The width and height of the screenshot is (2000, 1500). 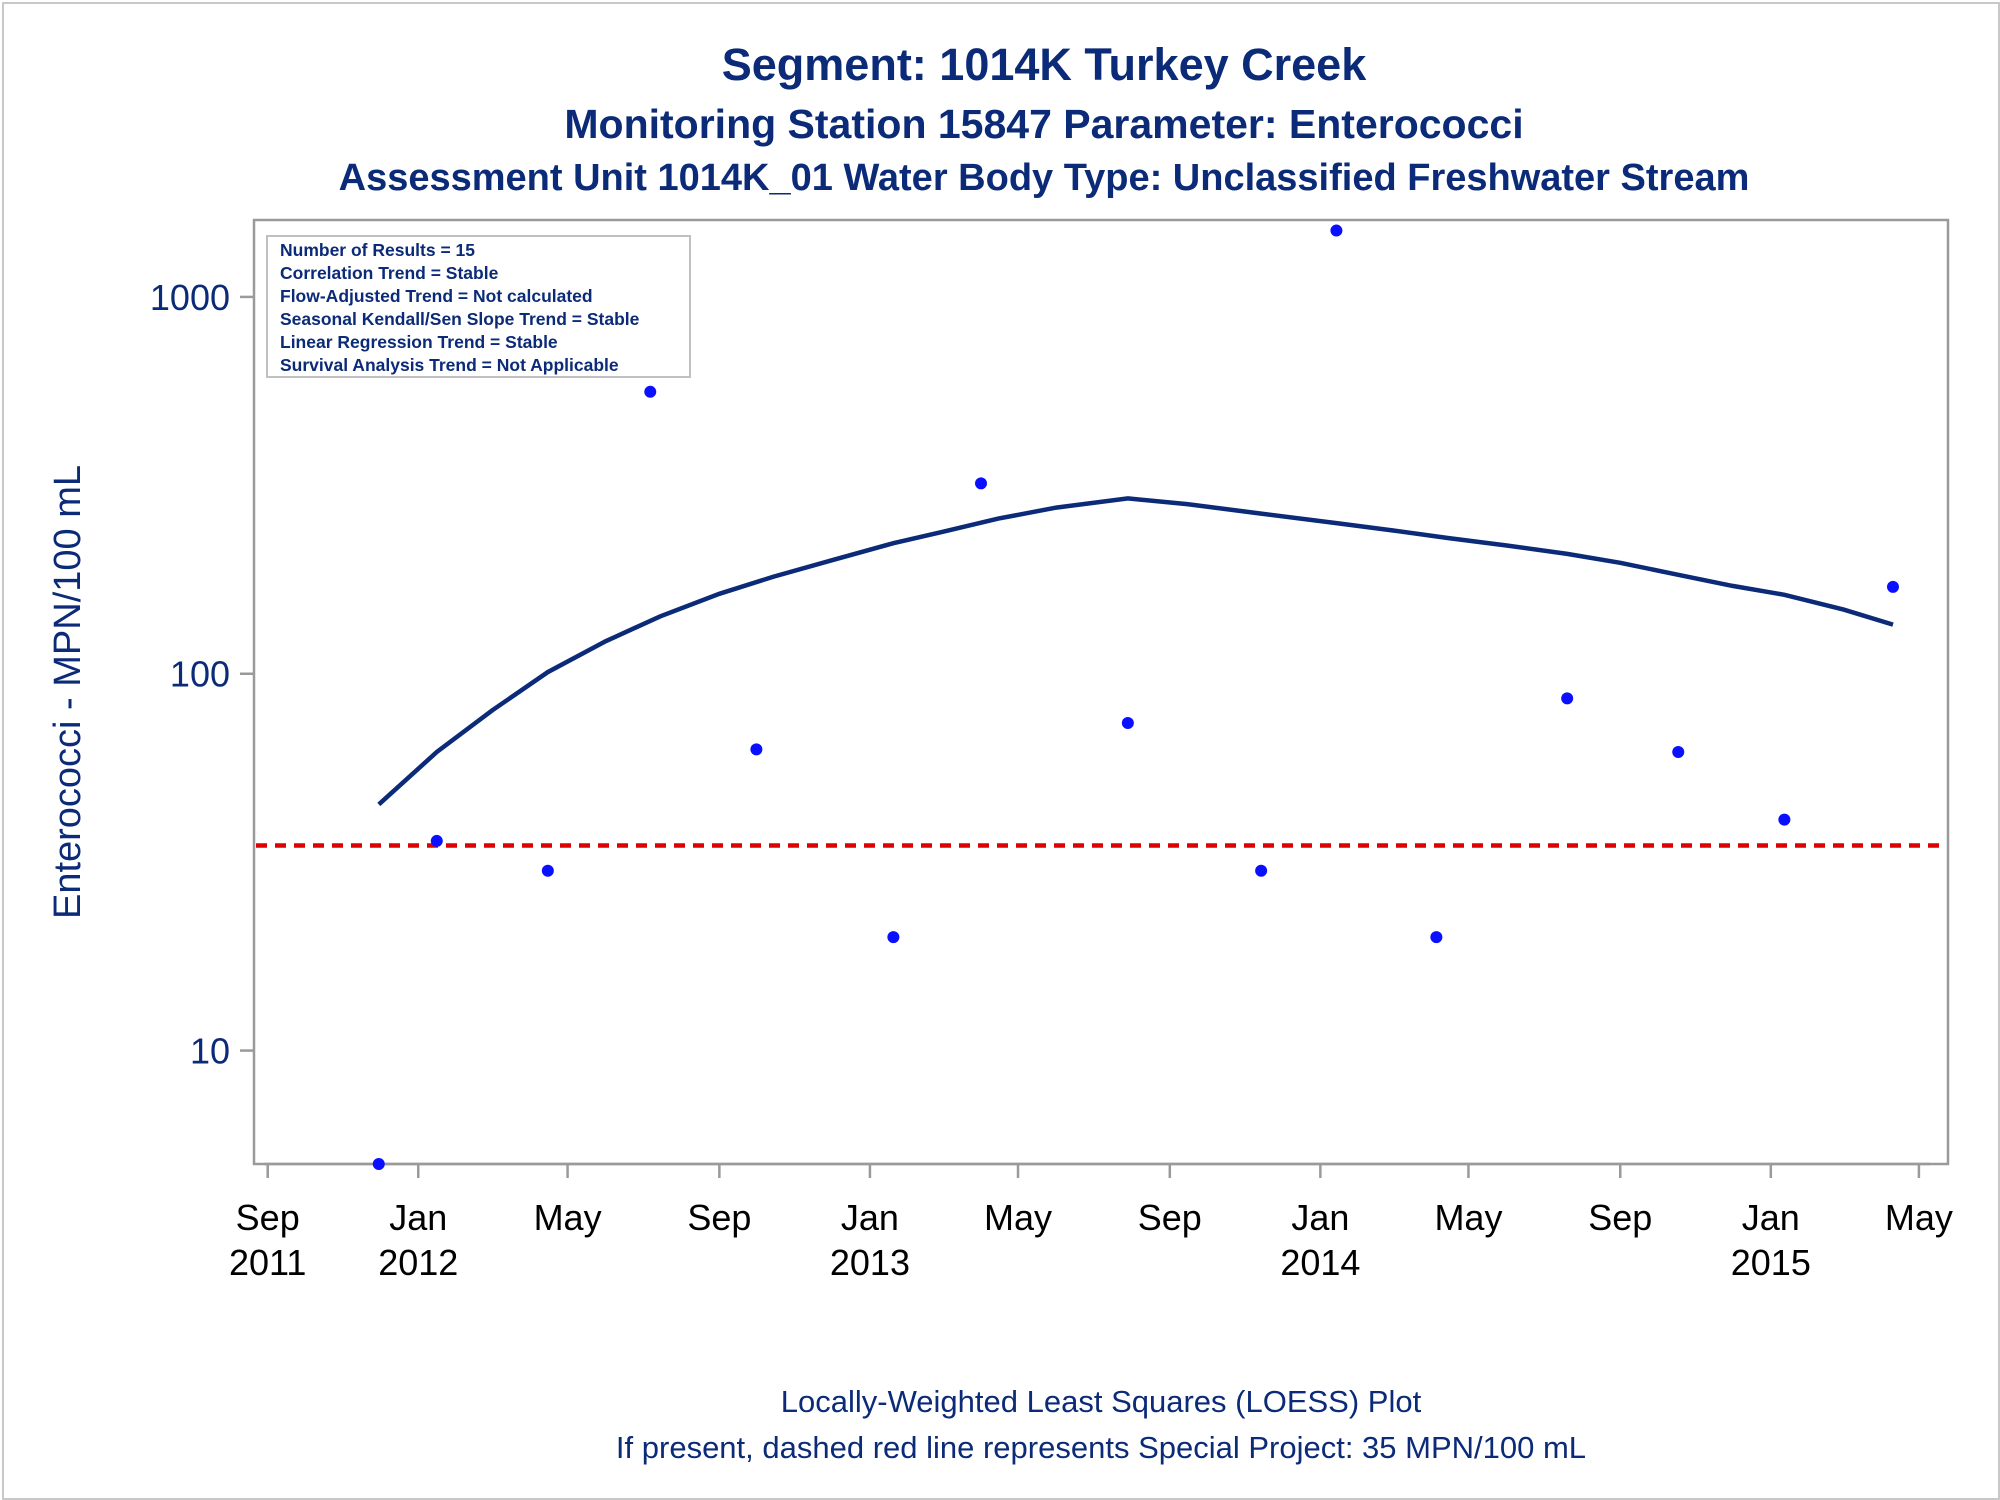 What do you see at coordinates (449, 365) in the screenshot?
I see `stats-line: Survival Analysis Trend = Not Applicable` at bounding box center [449, 365].